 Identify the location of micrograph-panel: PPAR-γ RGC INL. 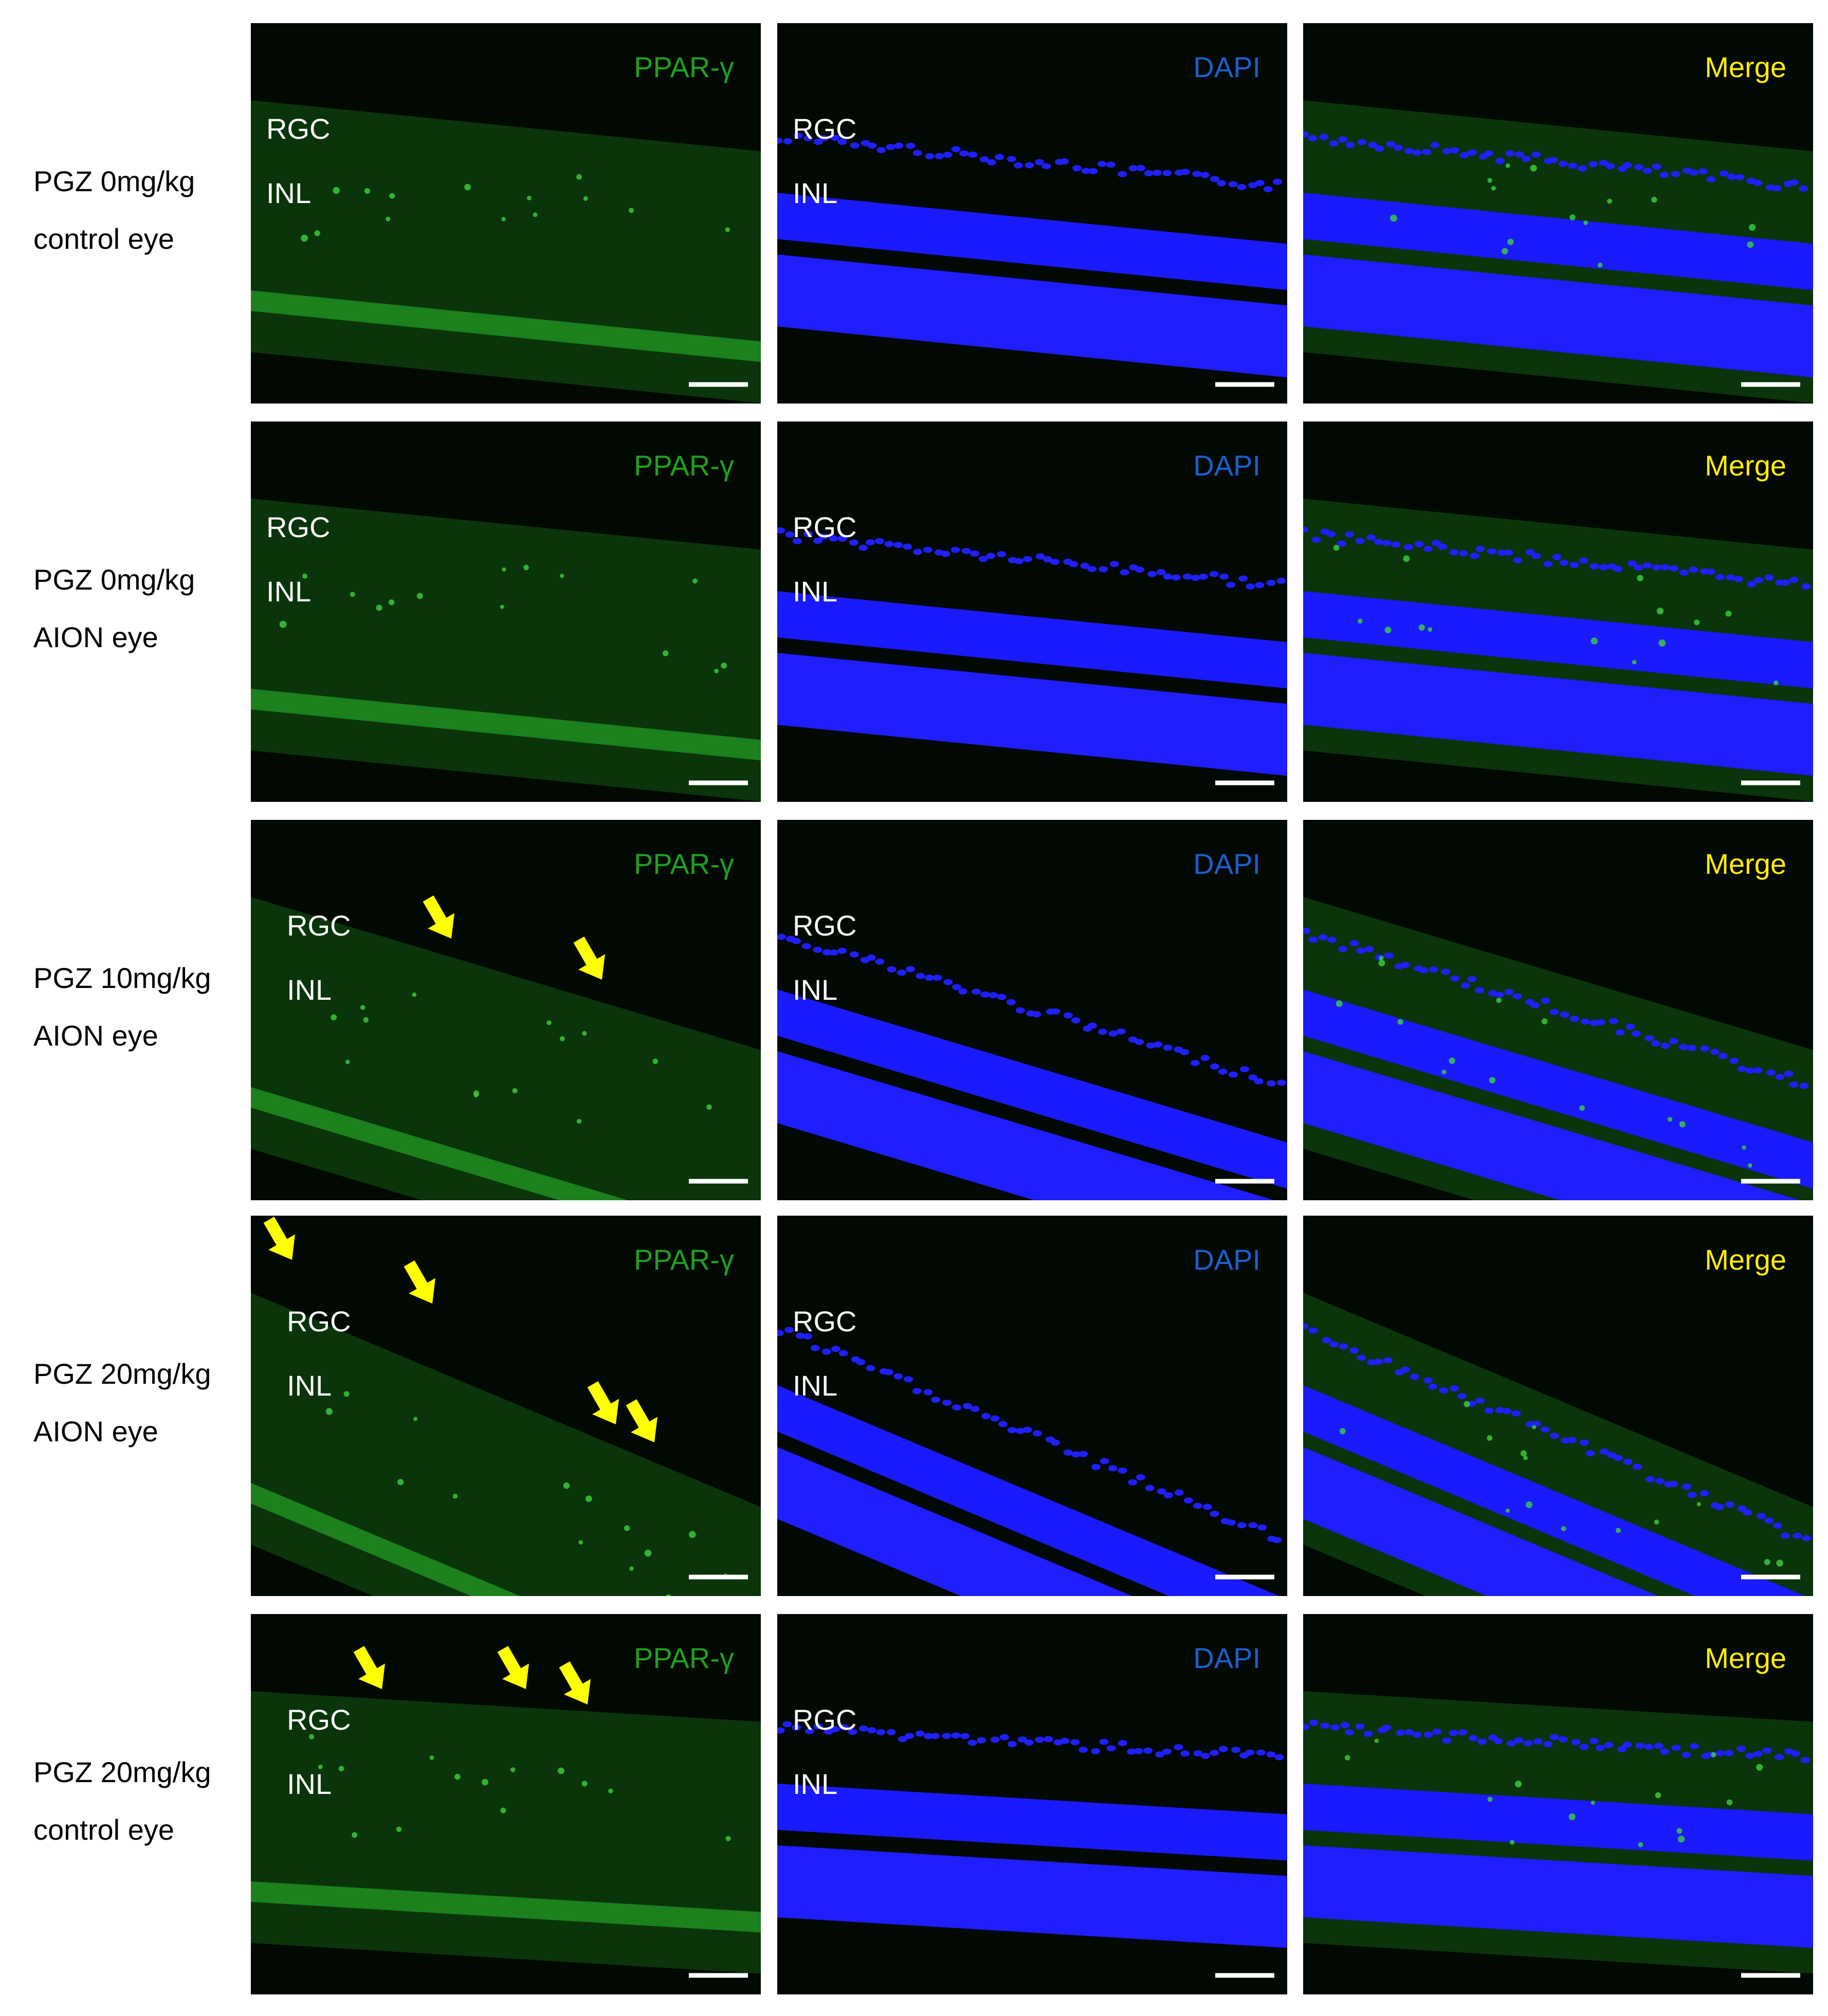
(506, 1010).